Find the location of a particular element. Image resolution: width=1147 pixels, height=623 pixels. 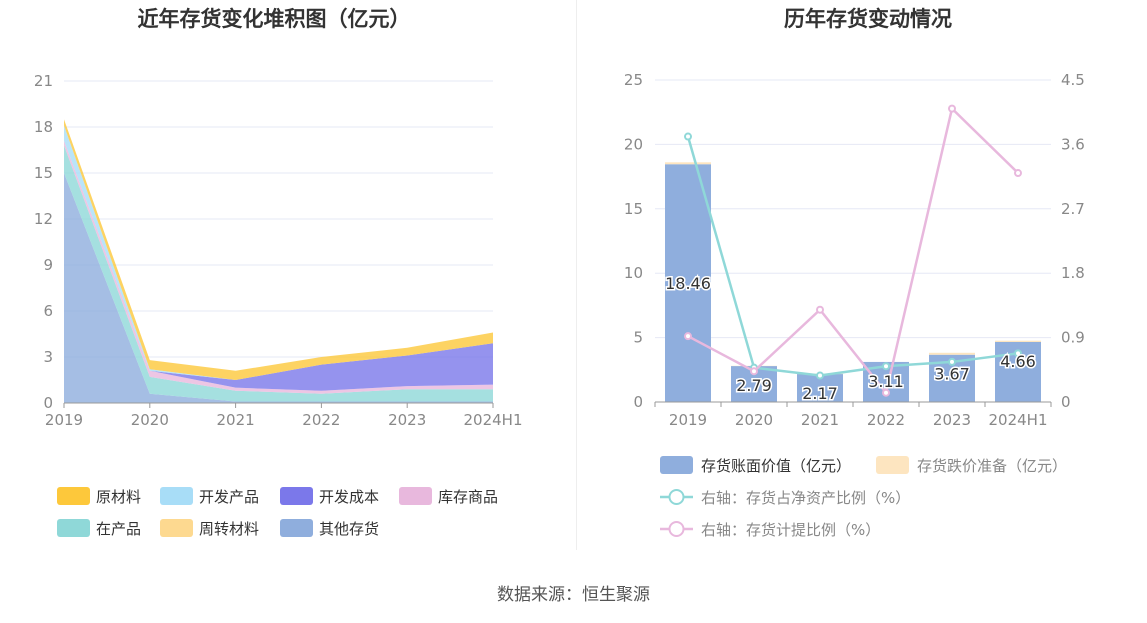

right-legend-label: 右轴：存货计提比例（%） is located at coordinates (790, 530).